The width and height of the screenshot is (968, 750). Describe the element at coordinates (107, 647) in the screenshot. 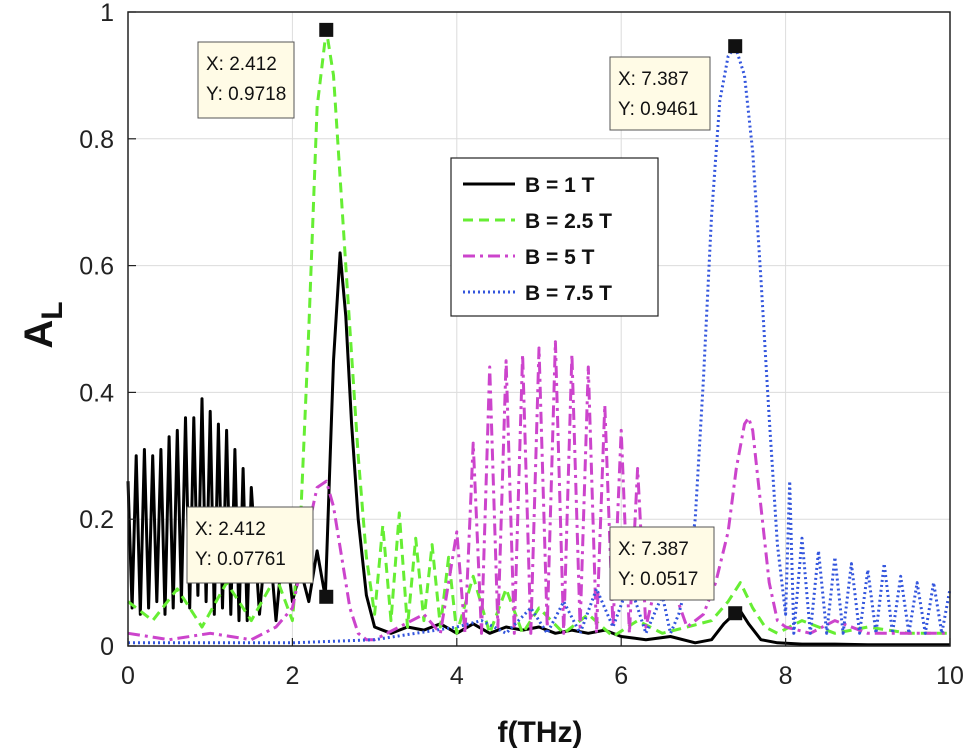

I see `y-tick-label: 0` at that location.